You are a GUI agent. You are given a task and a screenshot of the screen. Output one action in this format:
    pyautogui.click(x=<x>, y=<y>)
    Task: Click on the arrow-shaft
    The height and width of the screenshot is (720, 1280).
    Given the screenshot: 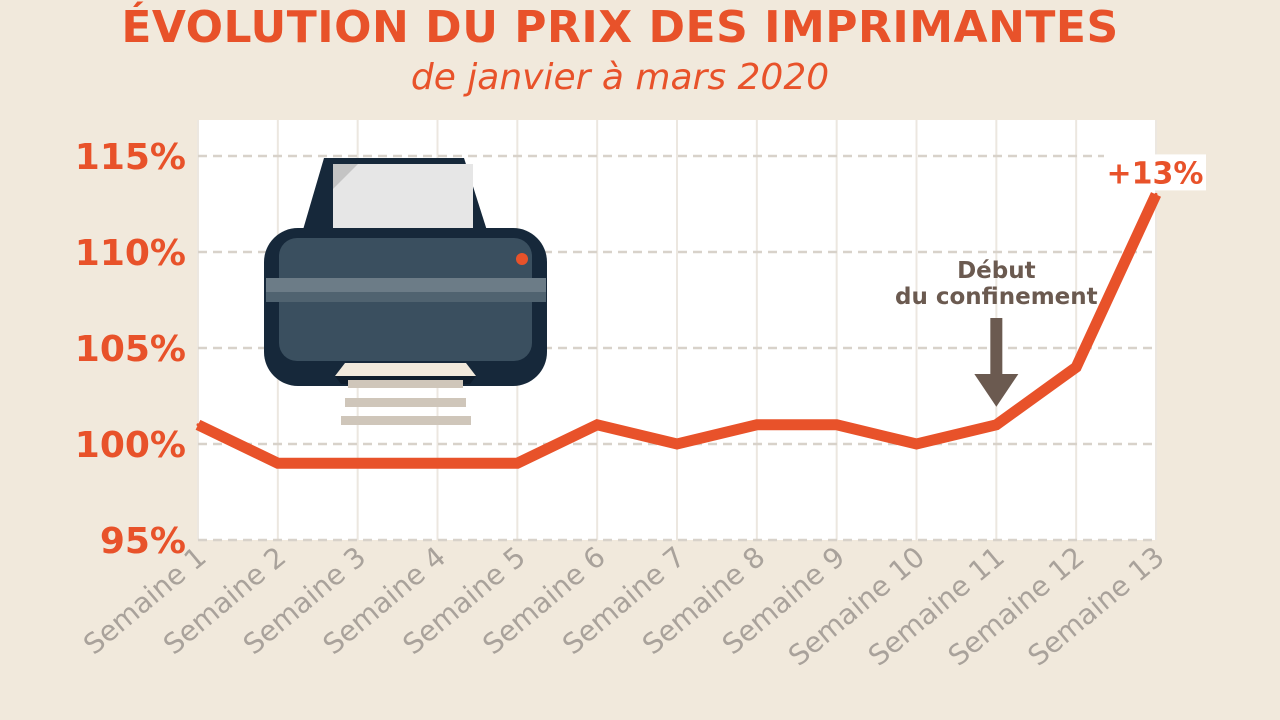 What is the action you would take?
    pyautogui.click(x=996, y=346)
    